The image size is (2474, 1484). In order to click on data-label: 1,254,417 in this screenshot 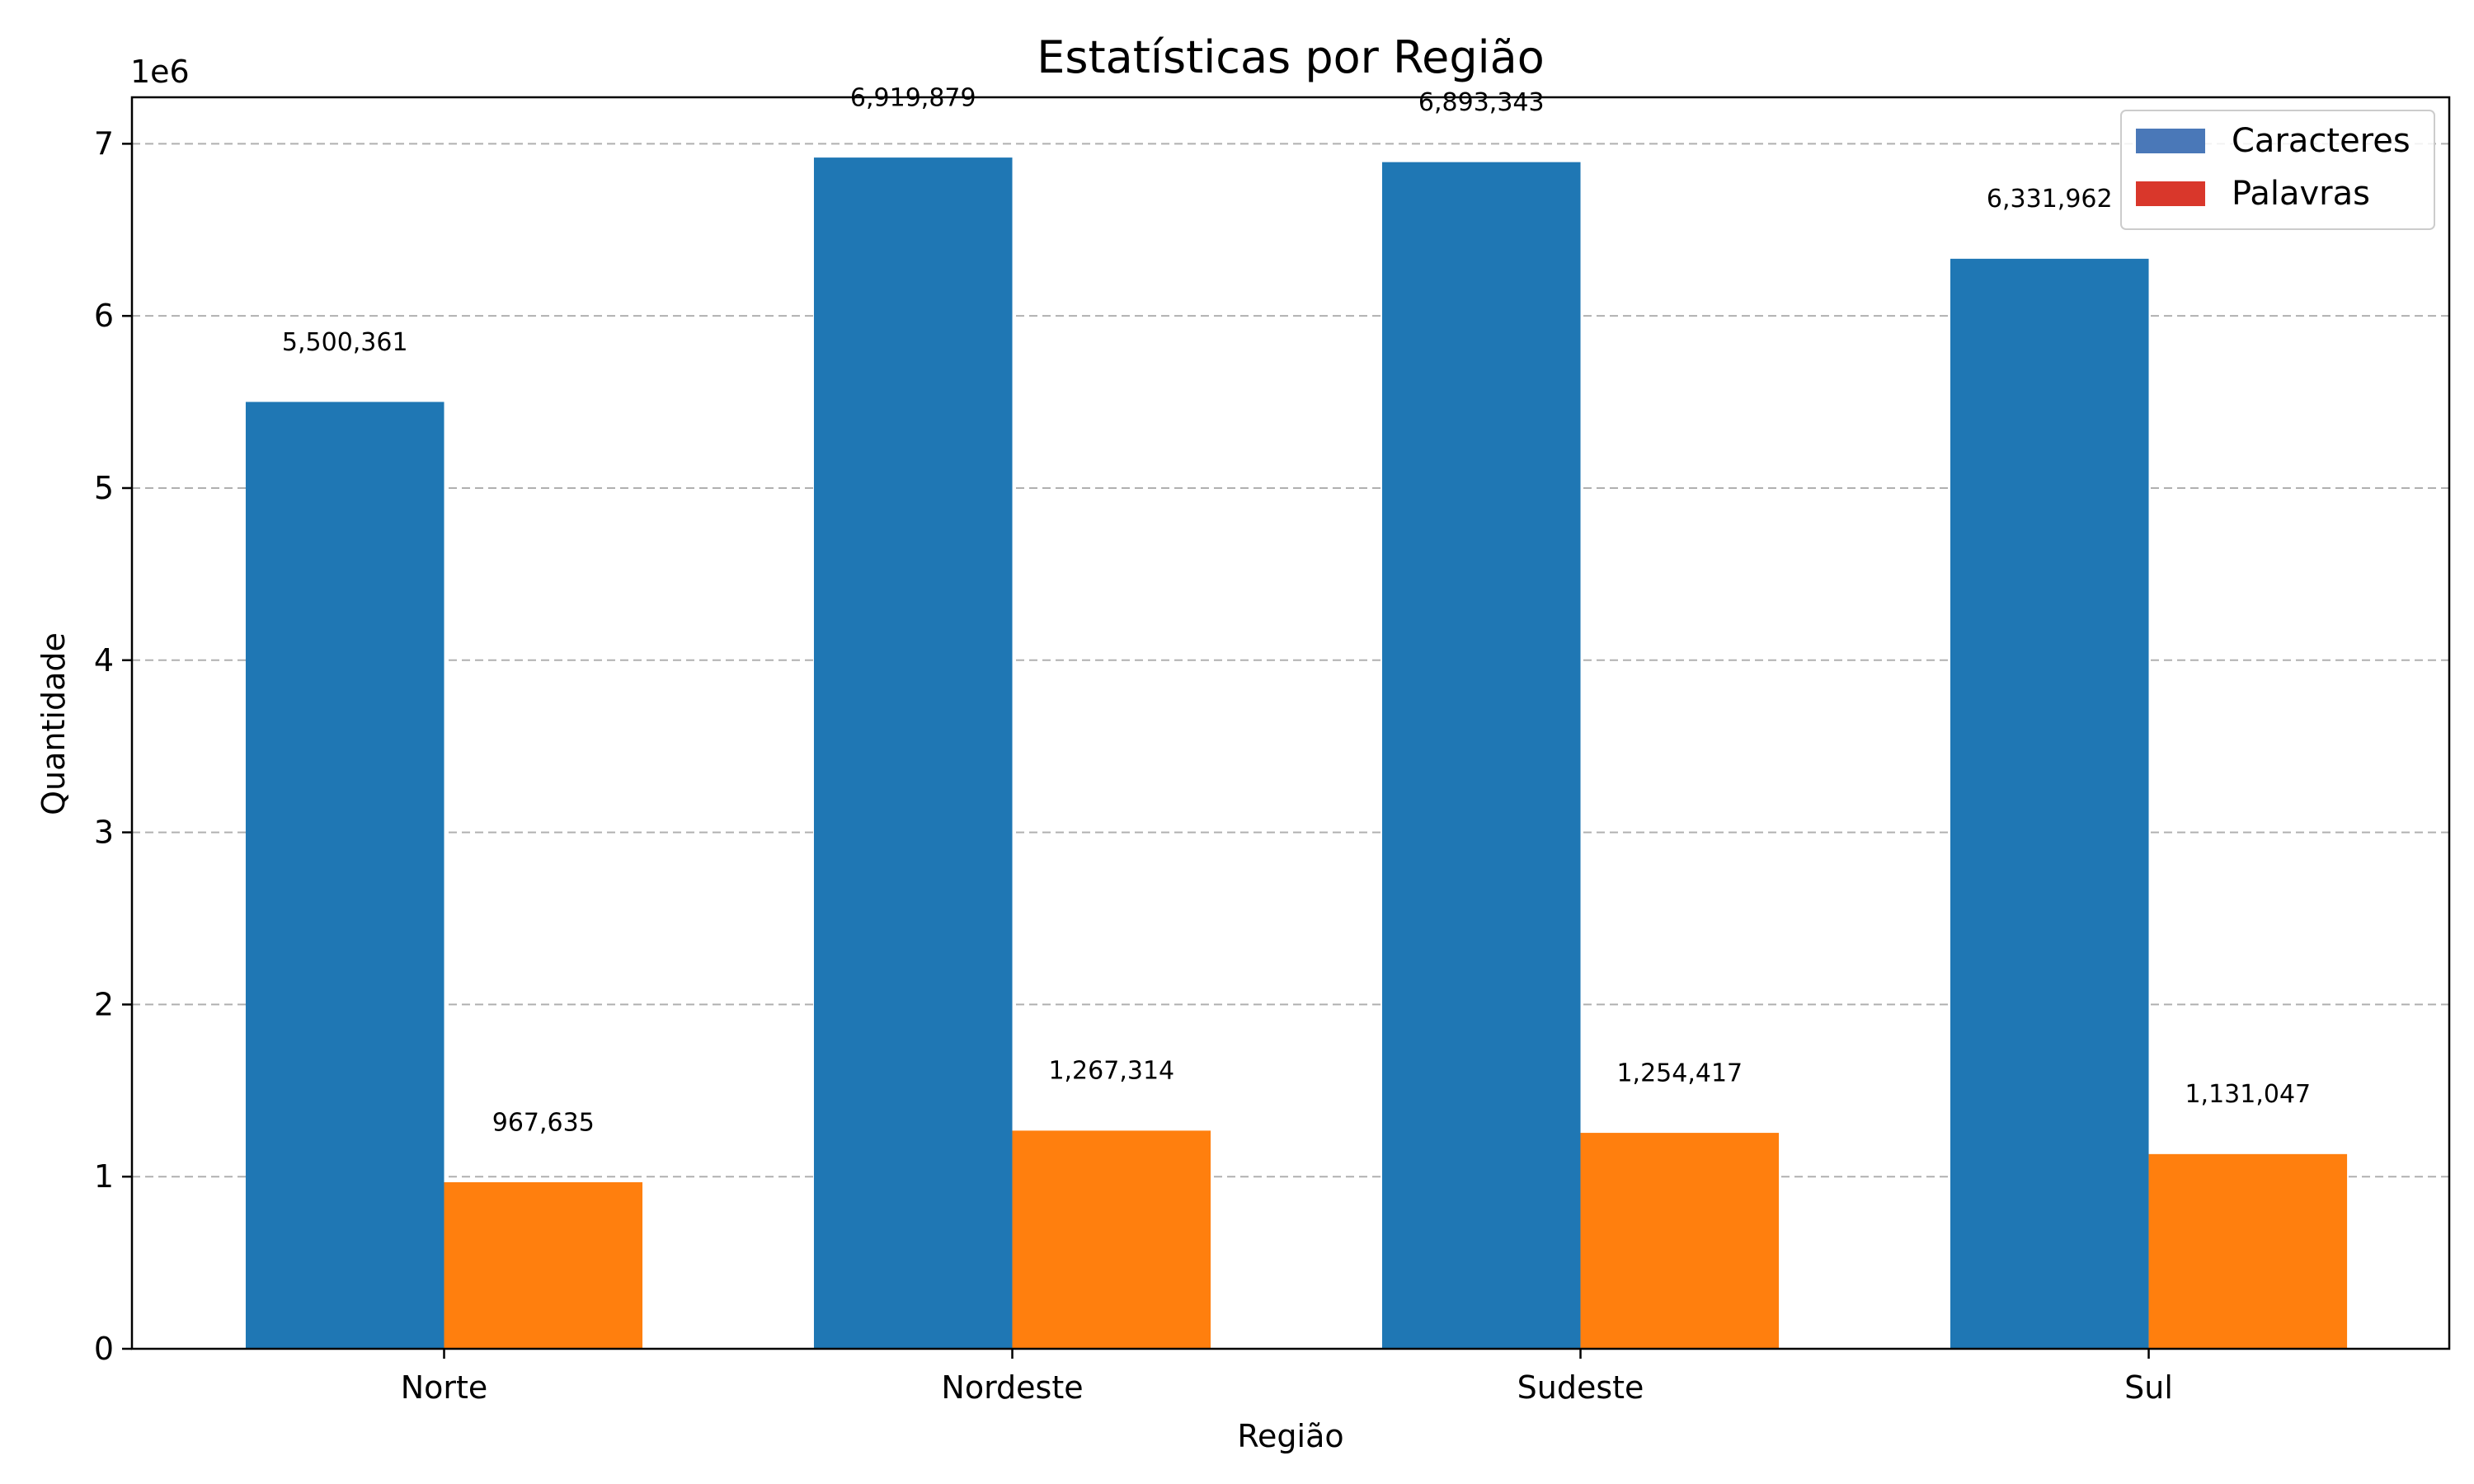, I will do `click(1679, 1073)`.